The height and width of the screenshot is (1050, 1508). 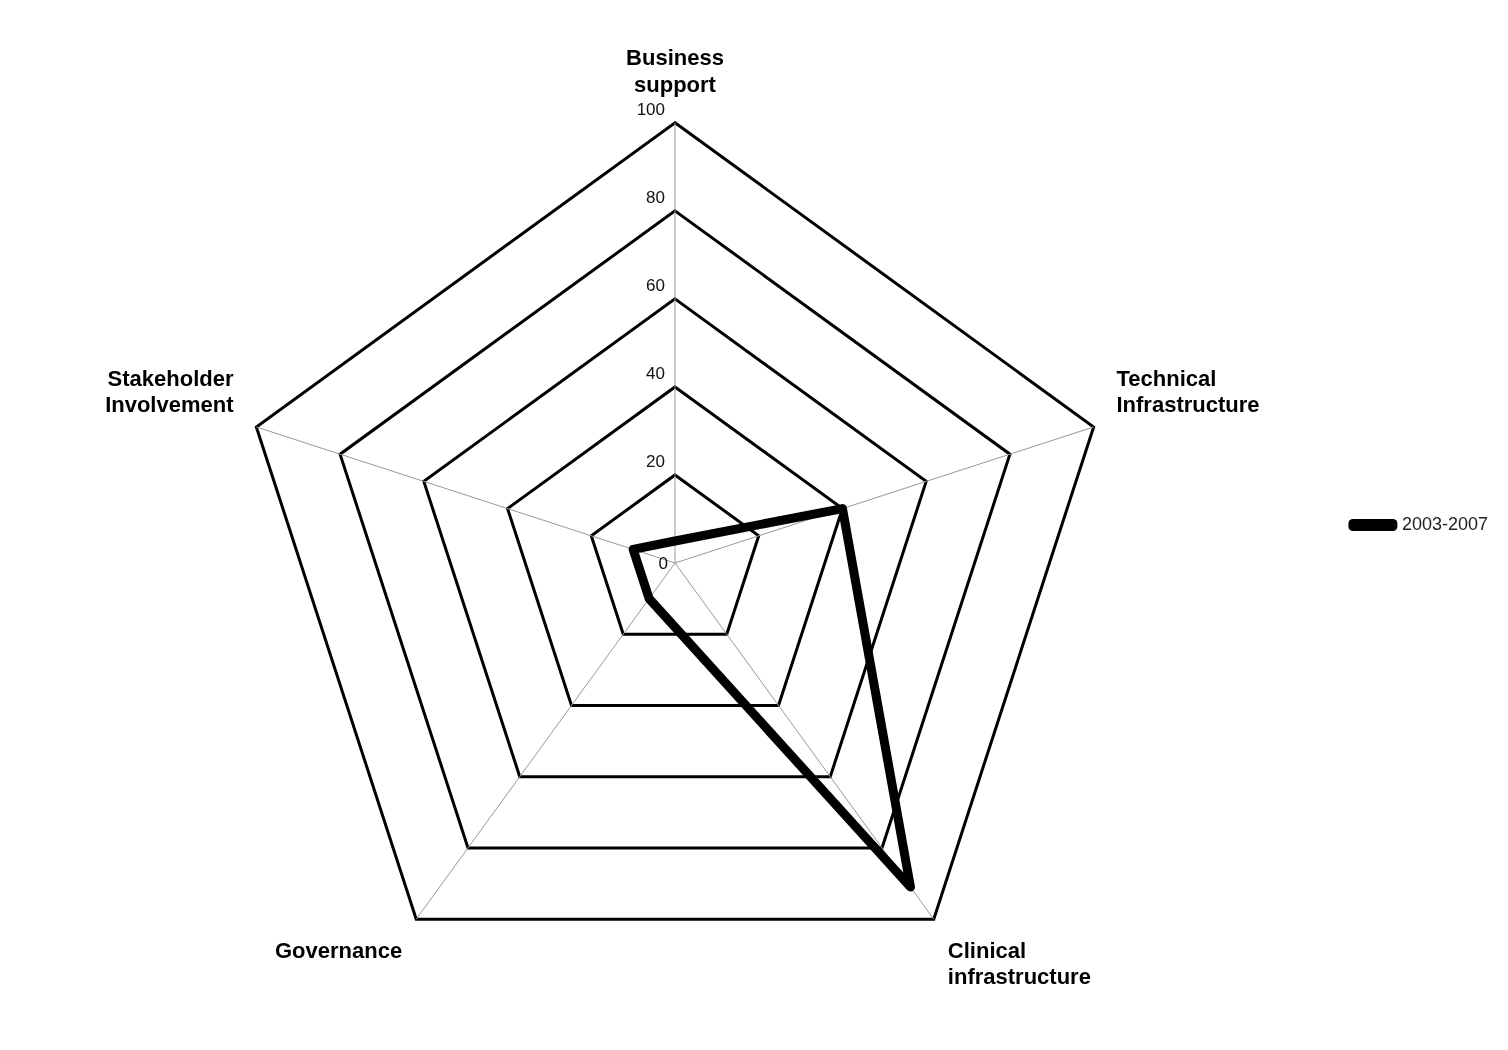 I want to click on spoke-label: Clinical infrastructure, so click(x=1019, y=963).